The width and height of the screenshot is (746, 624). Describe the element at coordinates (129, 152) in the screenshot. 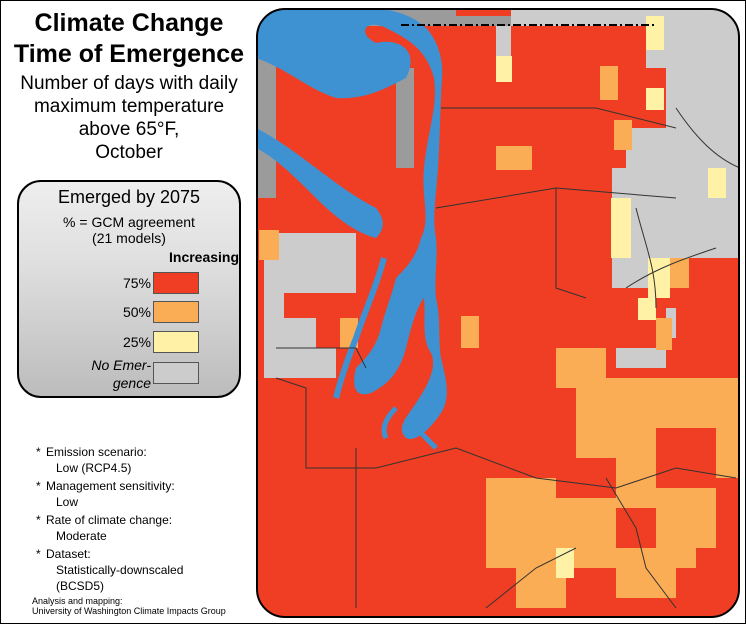

I see `subtitle-line-4: October` at that location.